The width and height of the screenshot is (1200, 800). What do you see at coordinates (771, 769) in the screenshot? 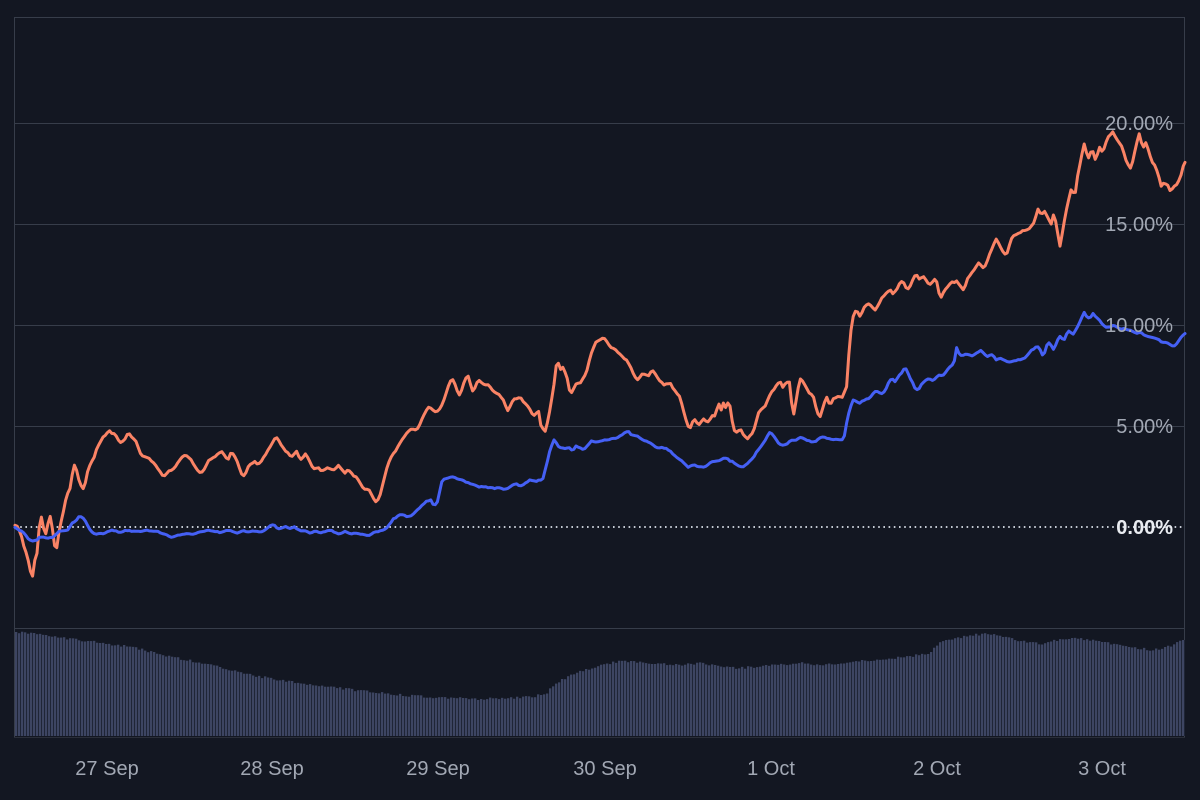
I see `svg-text: 1 Oct` at bounding box center [771, 769].